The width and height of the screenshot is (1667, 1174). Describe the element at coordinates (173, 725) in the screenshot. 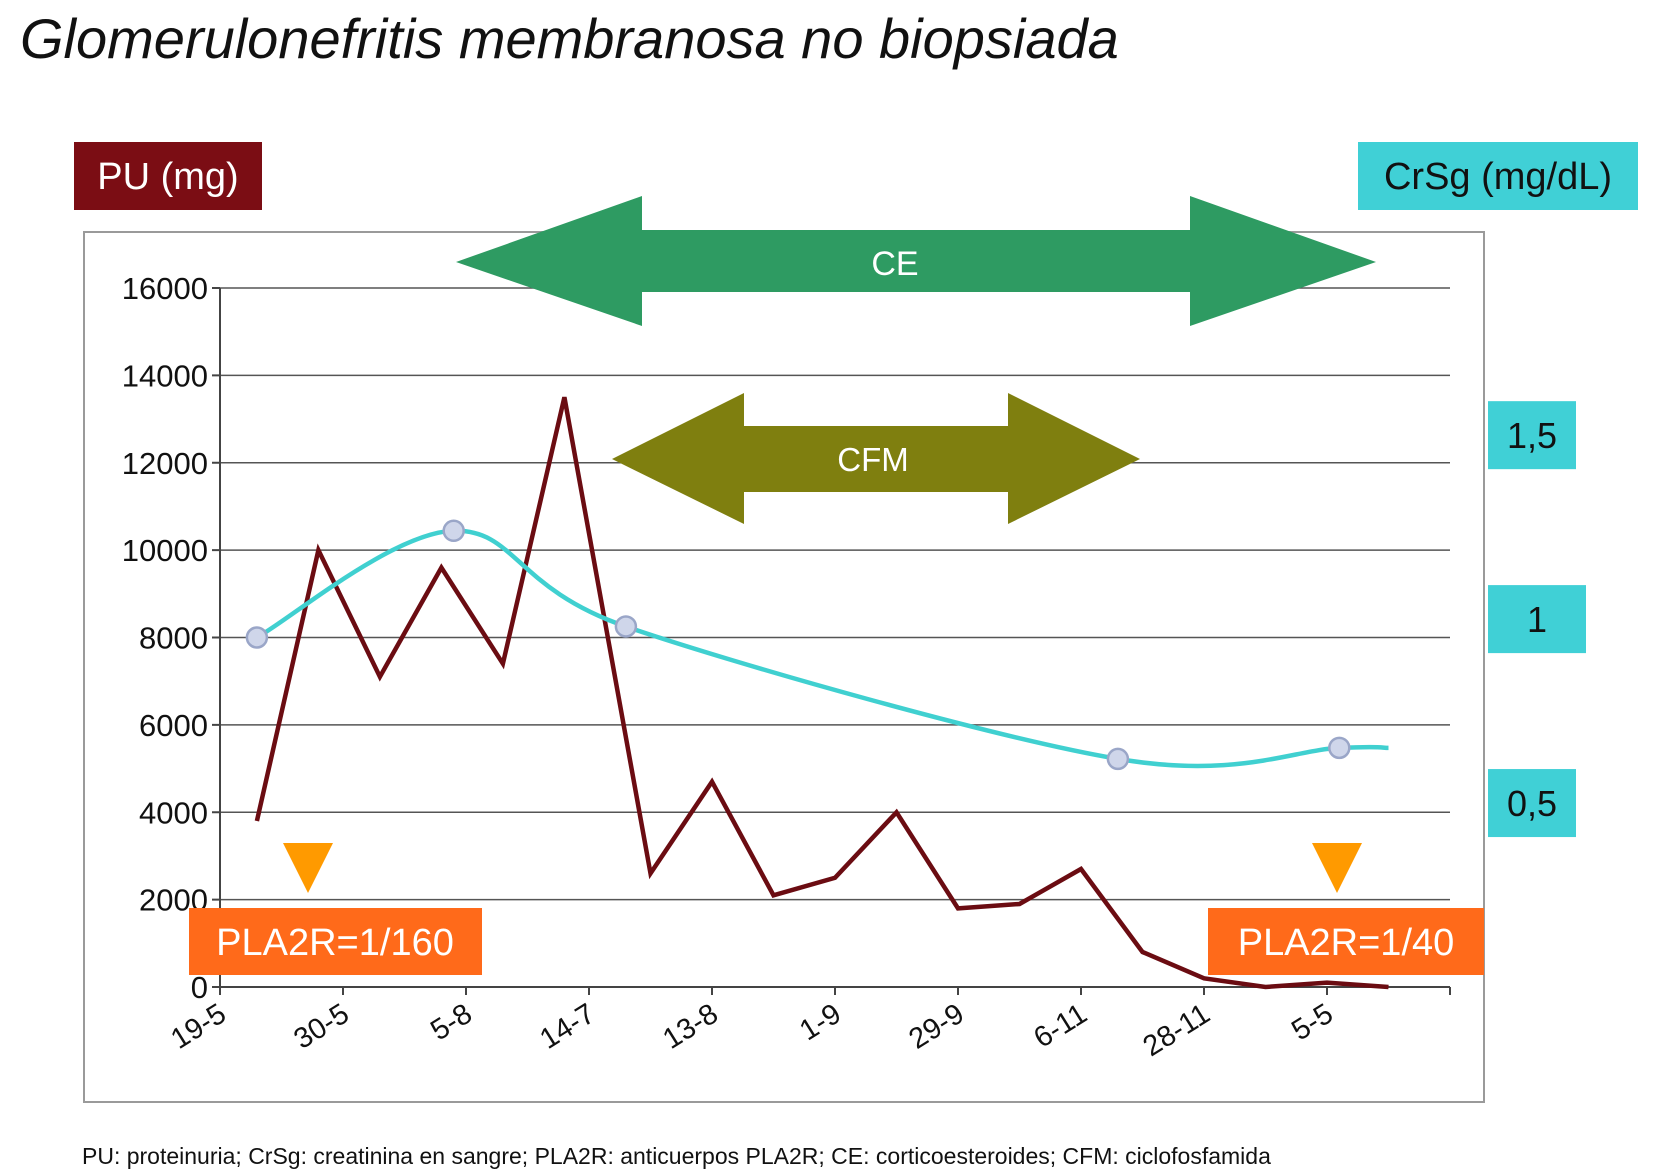

I see `y-tick-label: 6000` at that location.